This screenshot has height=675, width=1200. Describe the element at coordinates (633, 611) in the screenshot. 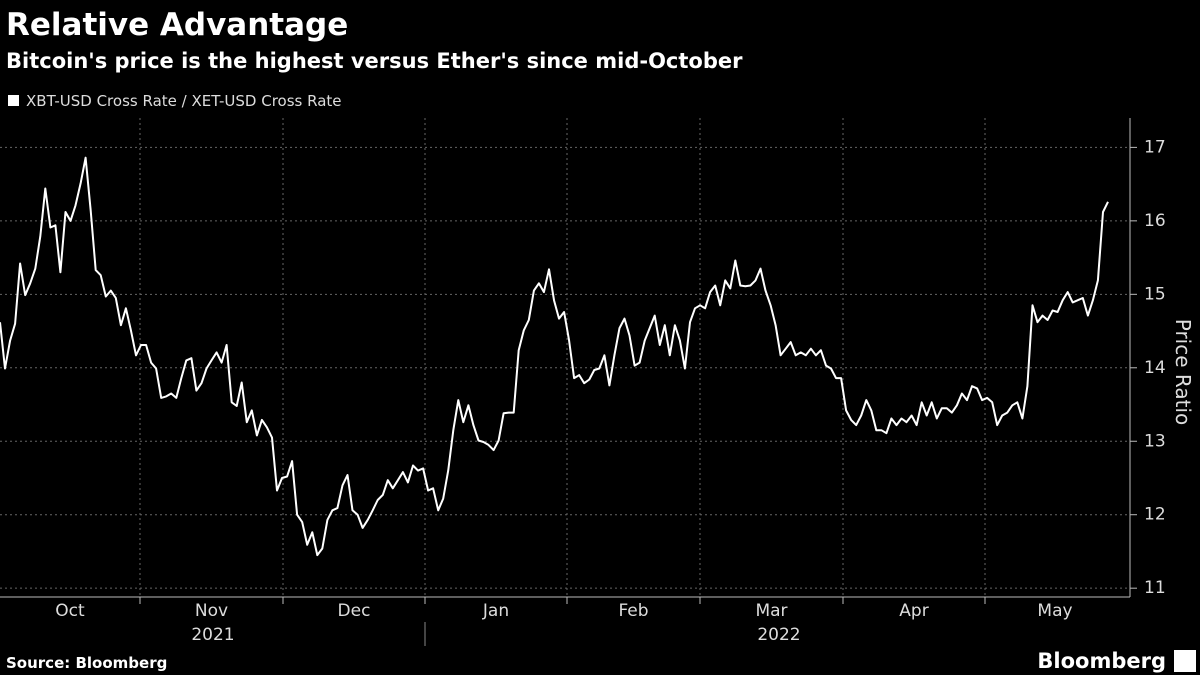

I see `x-tick-label: Feb` at that location.